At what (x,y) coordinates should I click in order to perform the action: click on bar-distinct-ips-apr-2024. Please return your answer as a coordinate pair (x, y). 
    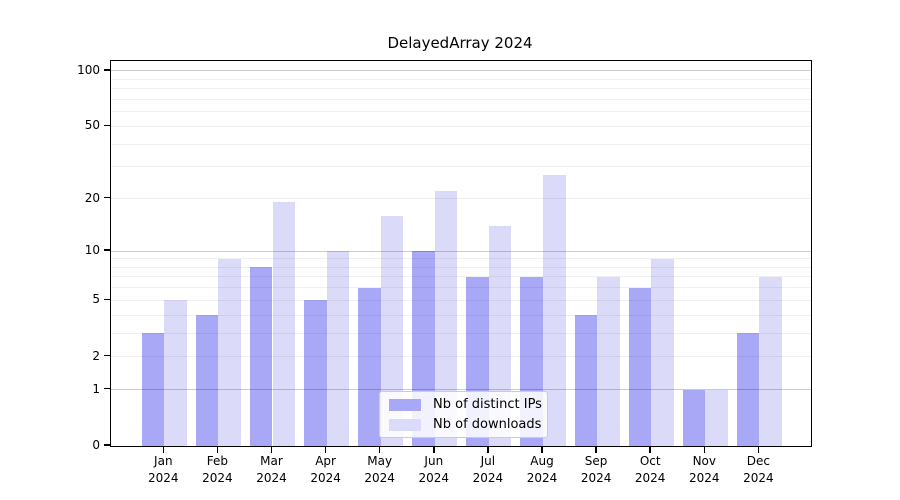
    Looking at the image, I should click on (315, 373).